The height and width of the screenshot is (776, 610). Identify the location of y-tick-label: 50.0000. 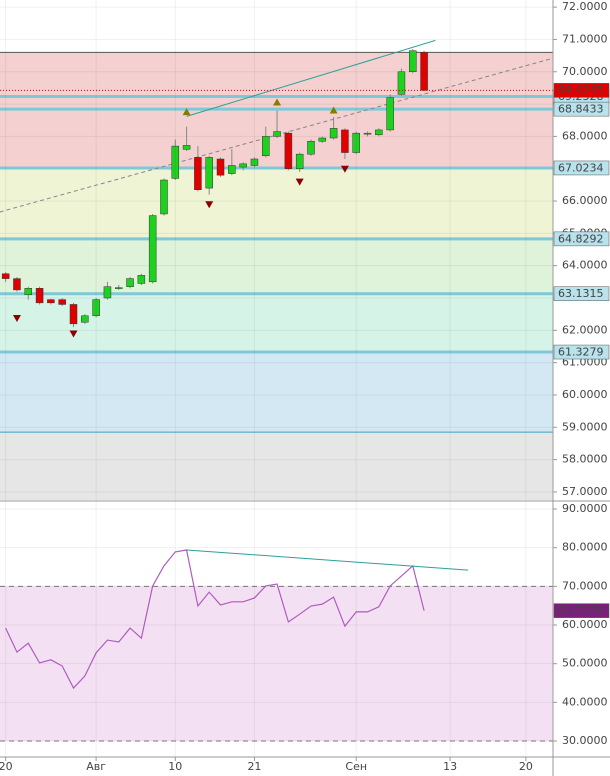
(585, 663).